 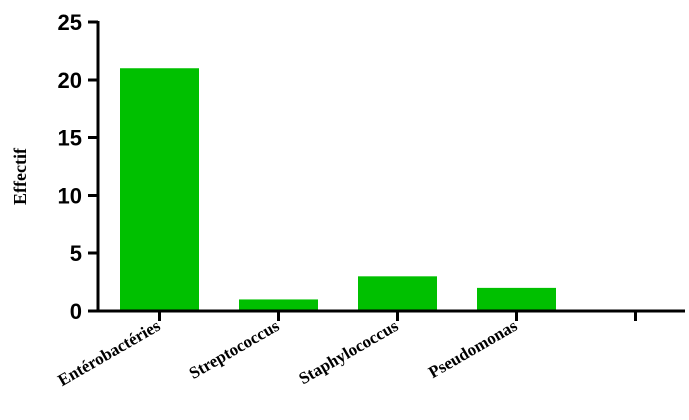 I want to click on y-tick-label: 20, so click(x=70, y=80).